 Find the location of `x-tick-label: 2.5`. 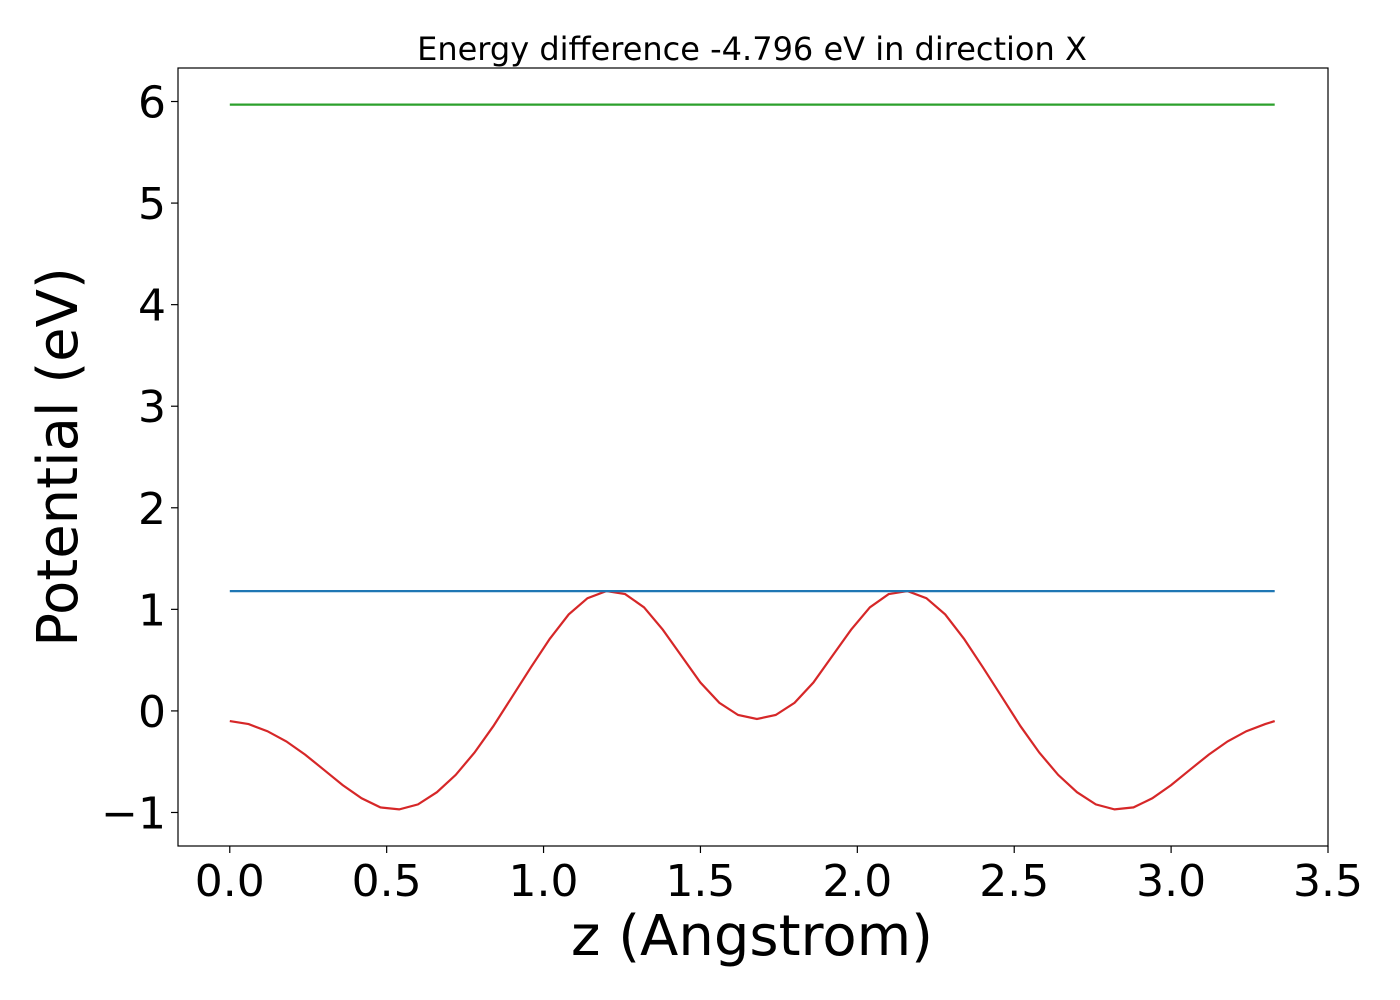

x-tick-label: 2.5 is located at coordinates (1014, 881).